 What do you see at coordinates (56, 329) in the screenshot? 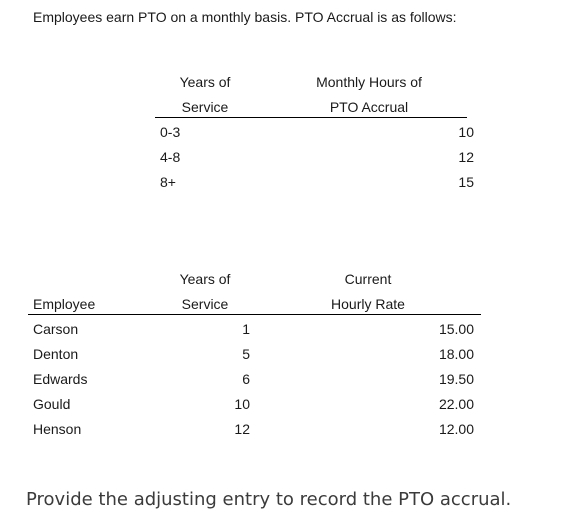
I see `employee-name-cell: Carson` at bounding box center [56, 329].